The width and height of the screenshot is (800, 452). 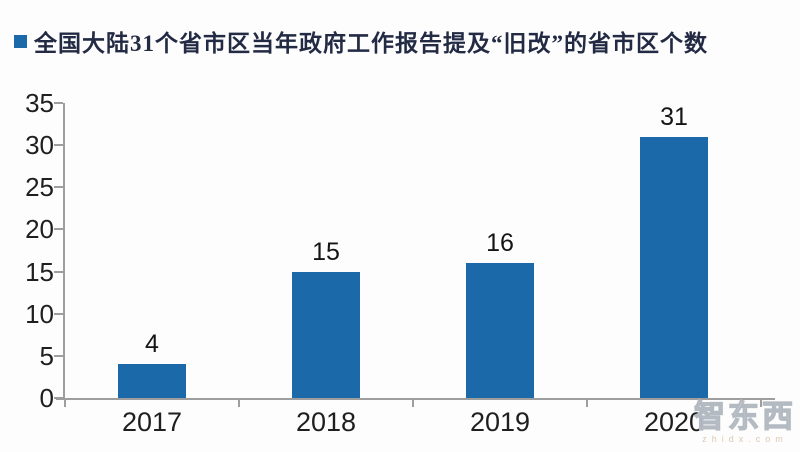 What do you see at coordinates (500, 243) in the screenshot?
I see `bar-value-label: 16` at bounding box center [500, 243].